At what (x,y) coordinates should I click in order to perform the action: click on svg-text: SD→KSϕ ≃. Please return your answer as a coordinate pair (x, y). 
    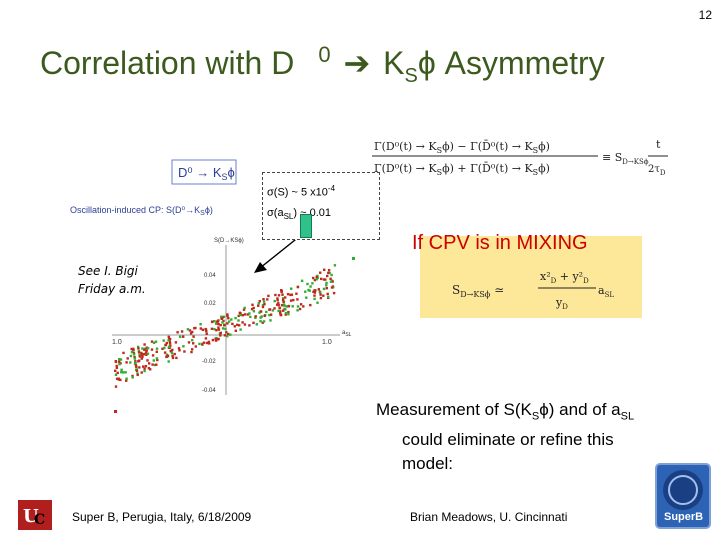
    Looking at the image, I should click on (478, 291).